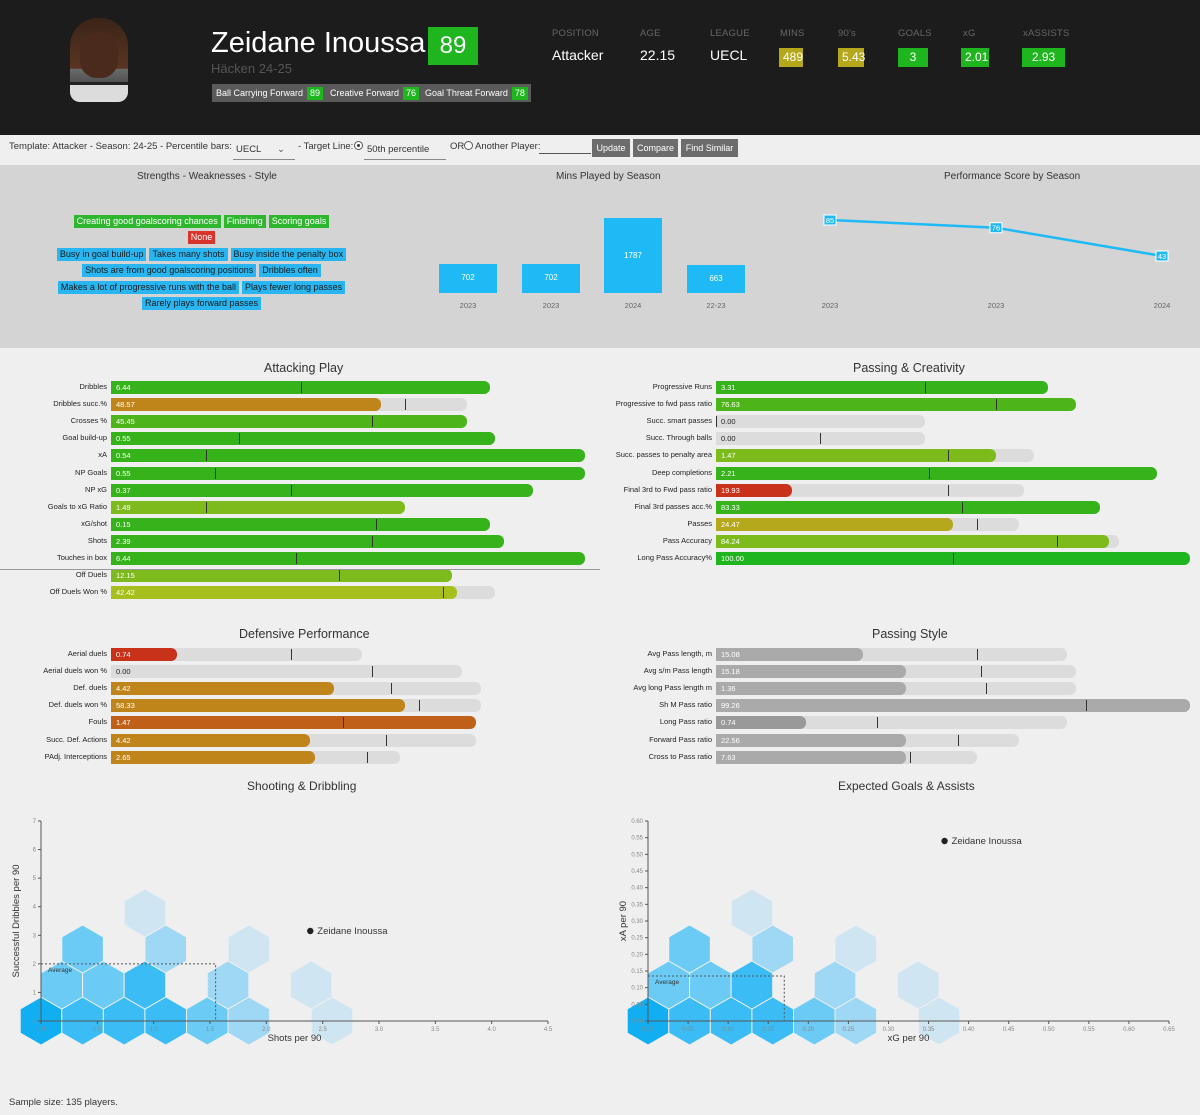 This screenshot has width=1200, height=1115. I want to click on x-tick-label: 0.35, so click(929, 1030).